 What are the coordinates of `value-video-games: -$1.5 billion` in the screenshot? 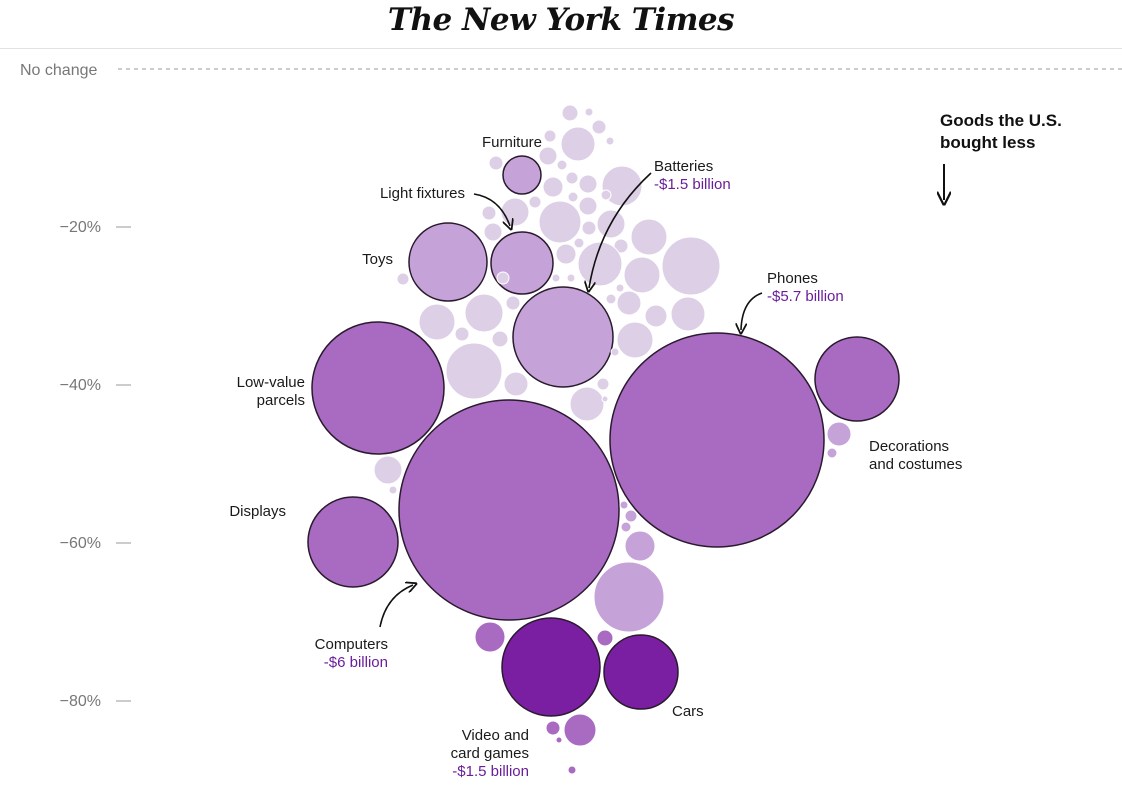 It's located at (490, 771).